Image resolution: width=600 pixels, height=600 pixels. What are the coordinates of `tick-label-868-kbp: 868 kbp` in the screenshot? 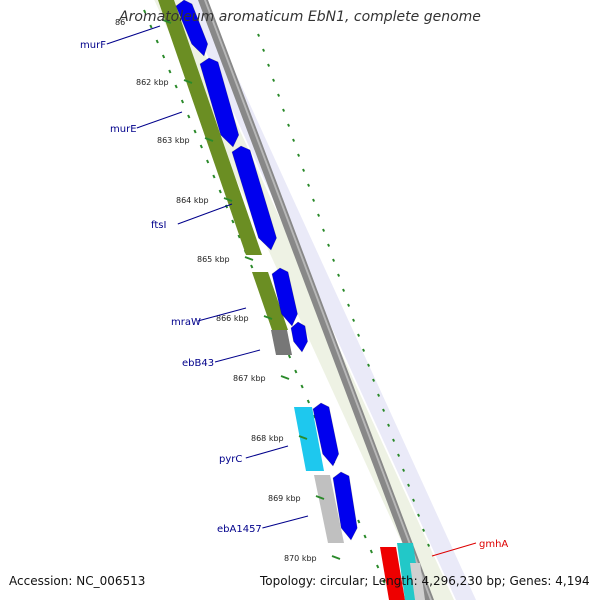 It's located at (267, 438).